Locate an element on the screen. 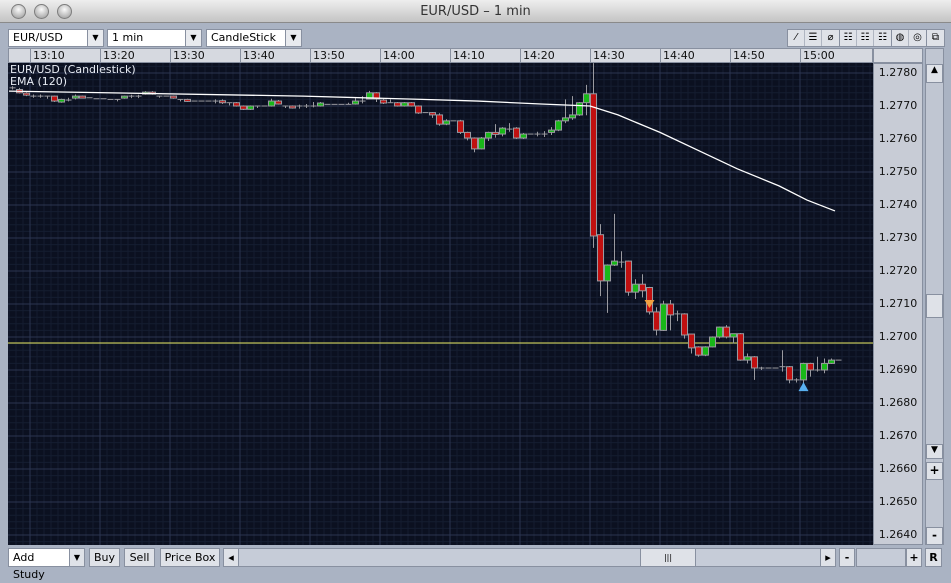 Image resolution: width=951 pixels, height=583 pixels. zoom-in-button: + is located at coordinates (914, 557).